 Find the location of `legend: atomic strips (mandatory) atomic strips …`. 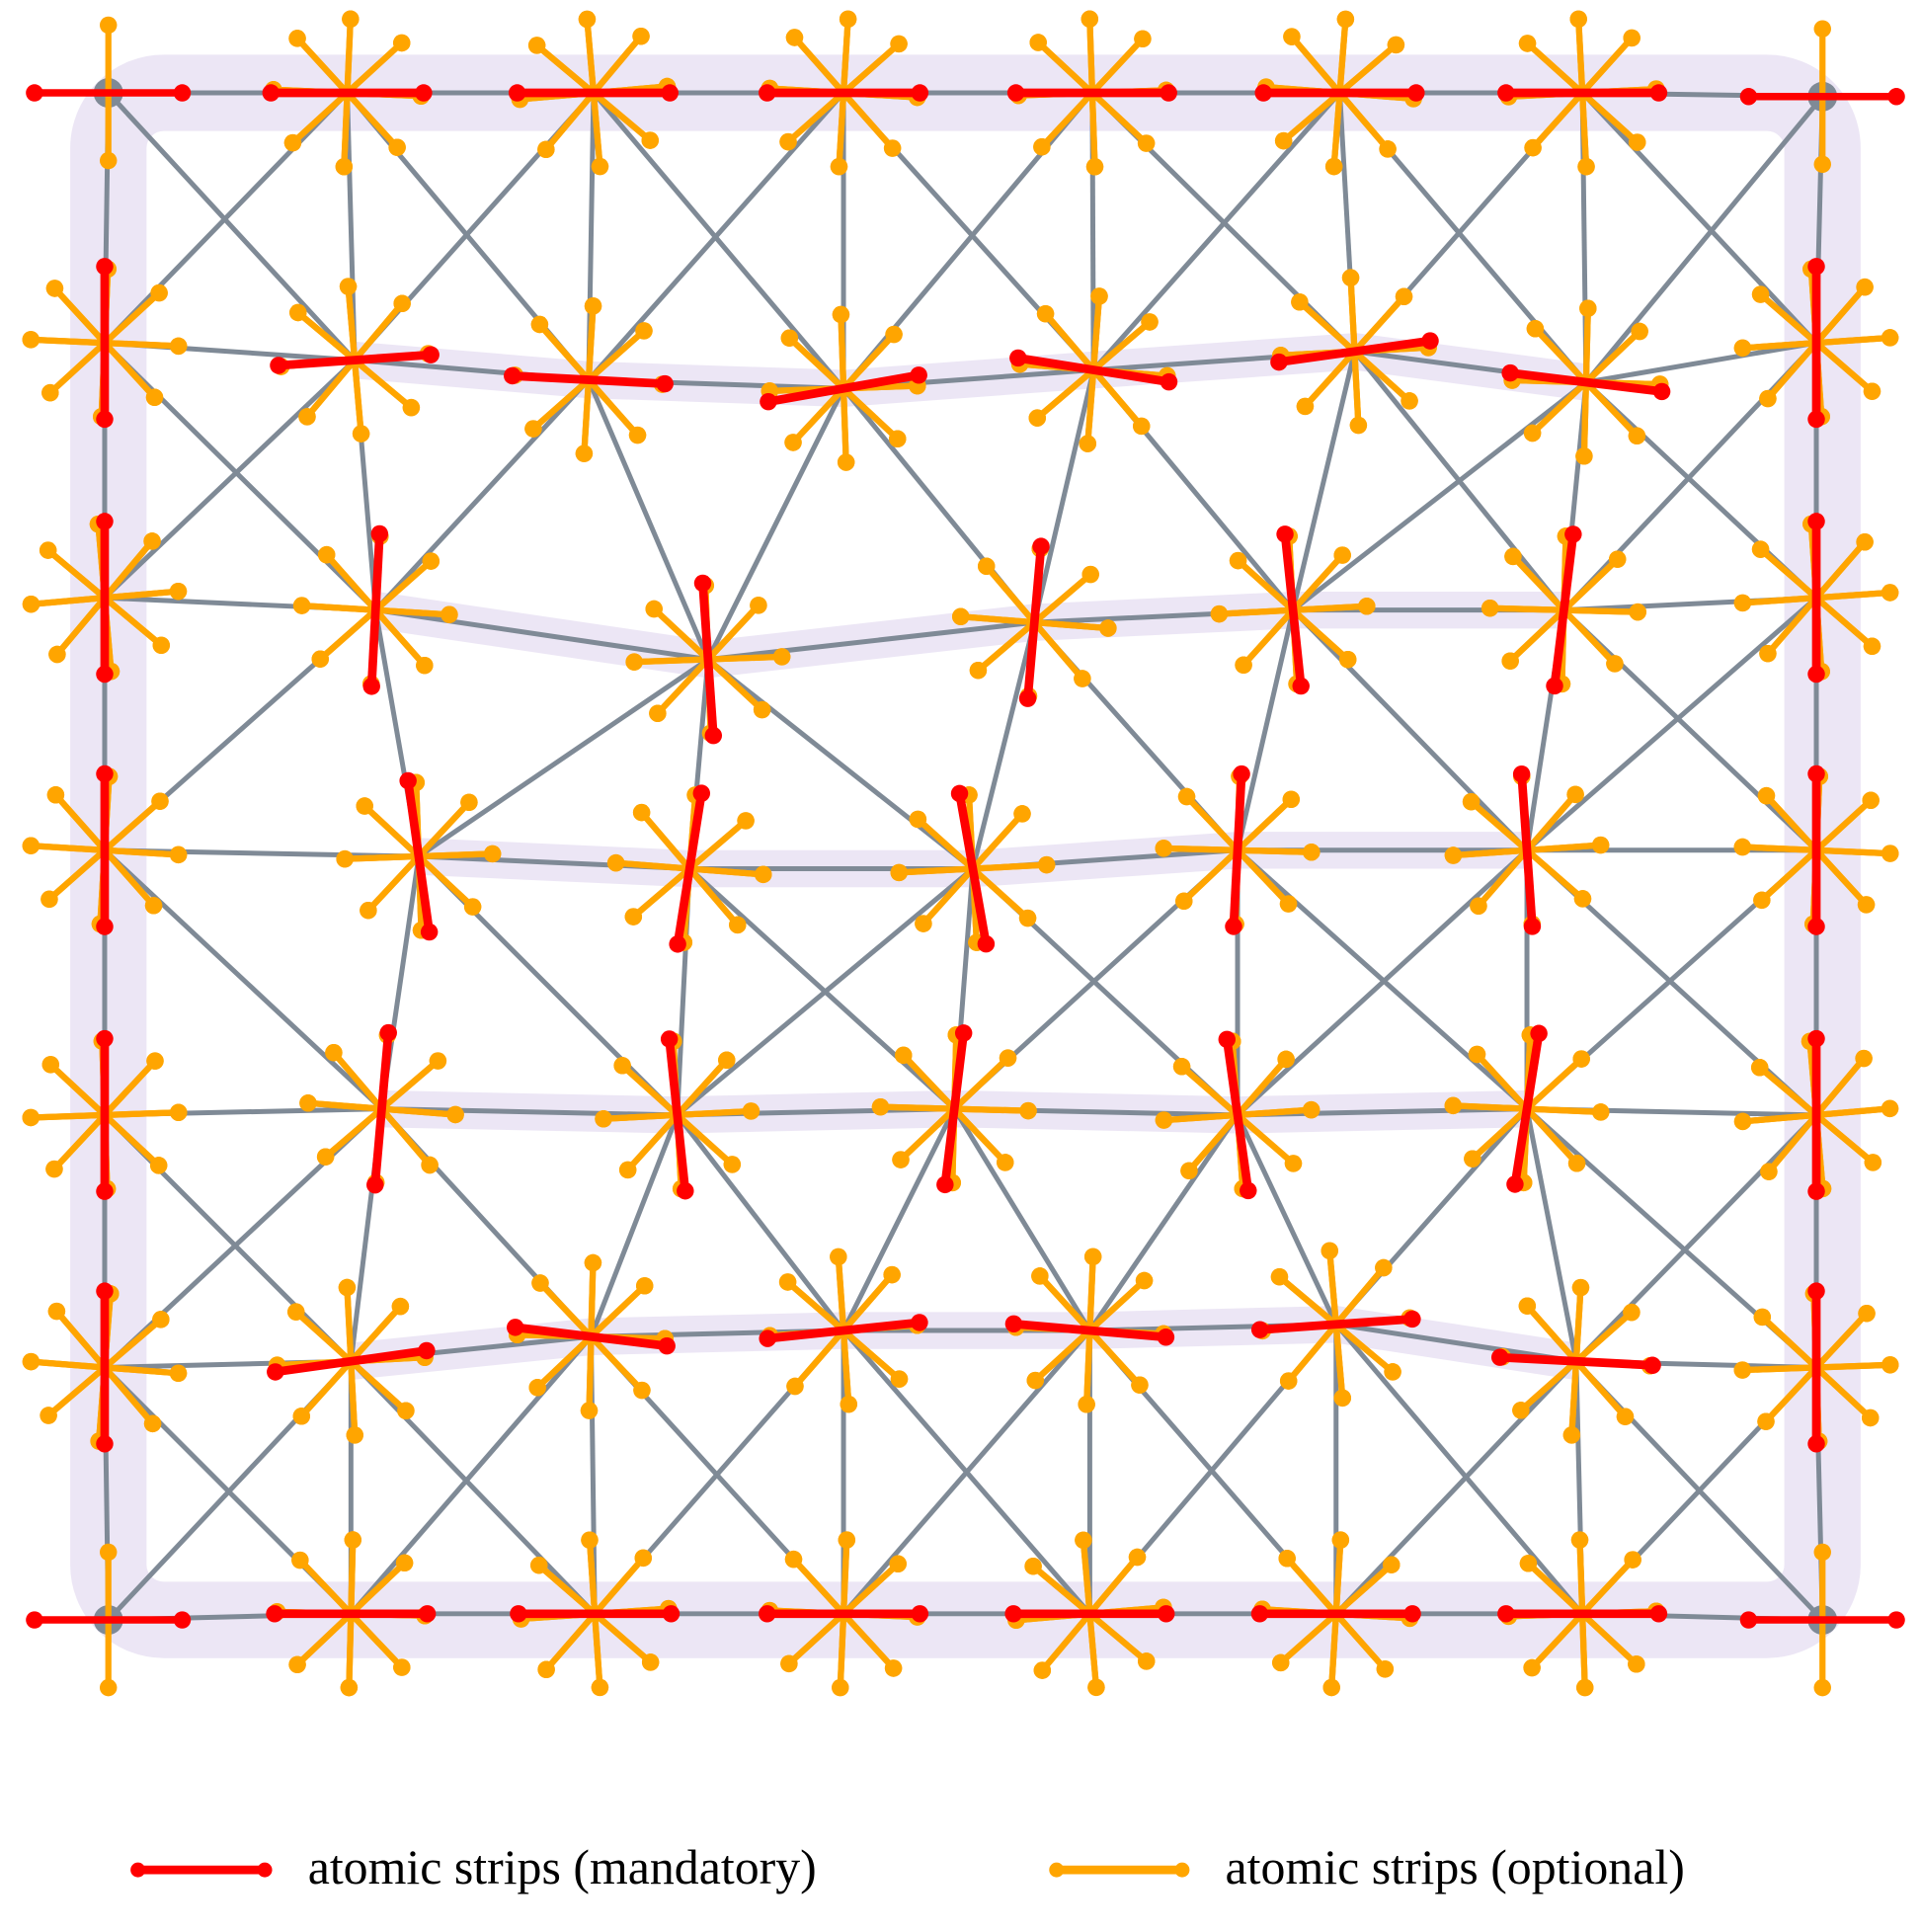

legend: atomic strips (mandatory) atomic strips … is located at coordinates (908, 1867).